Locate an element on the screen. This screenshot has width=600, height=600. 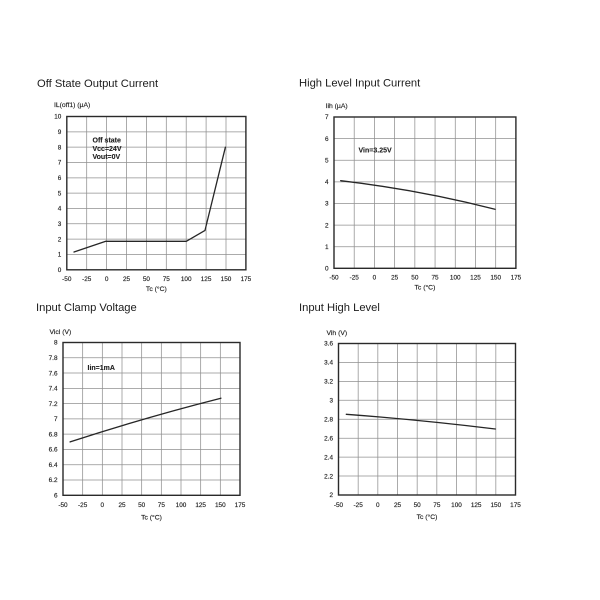
svg-text: Vih (V) is located at coordinates (337, 333).